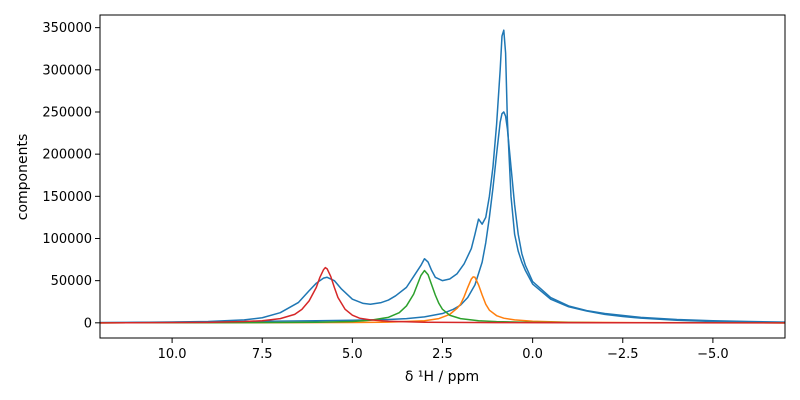 This screenshot has height=400, width=800. Describe the element at coordinates (67, 70) in the screenshot. I see `y-tick-label: 300000` at that location.